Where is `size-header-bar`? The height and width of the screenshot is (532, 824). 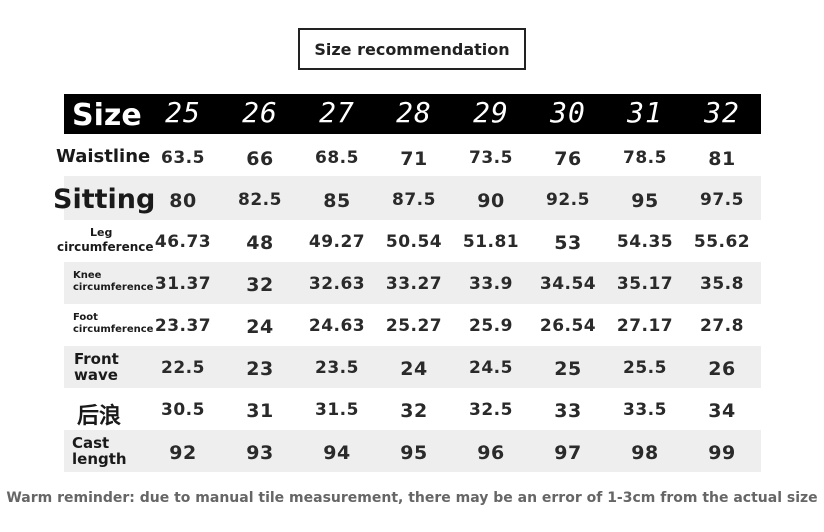
size-header-bar is located at coordinates (412, 114).